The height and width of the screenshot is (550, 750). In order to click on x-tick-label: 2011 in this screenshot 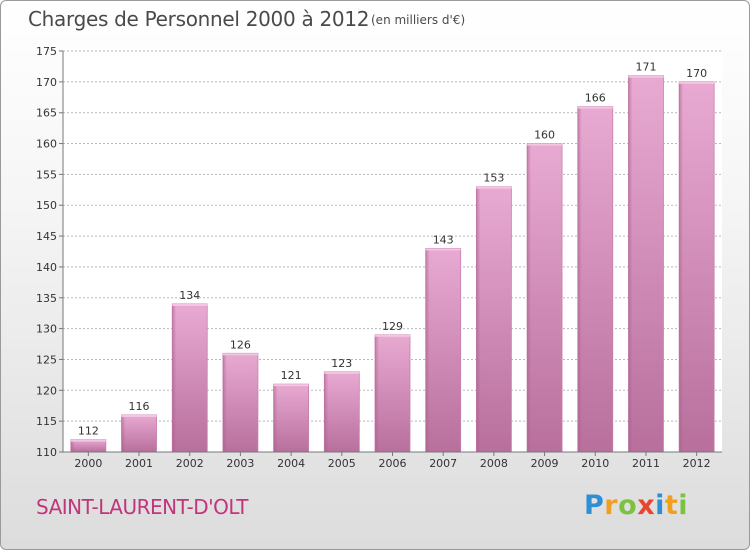, I will do `click(646, 463)`.